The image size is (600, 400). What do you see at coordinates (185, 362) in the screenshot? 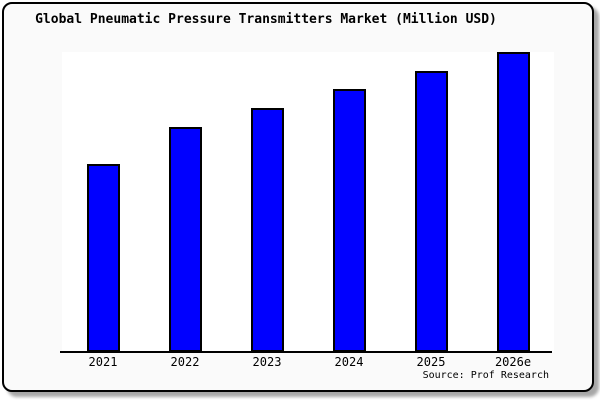
I see `x-tick-label-2022: 2022` at bounding box center [185, 362].